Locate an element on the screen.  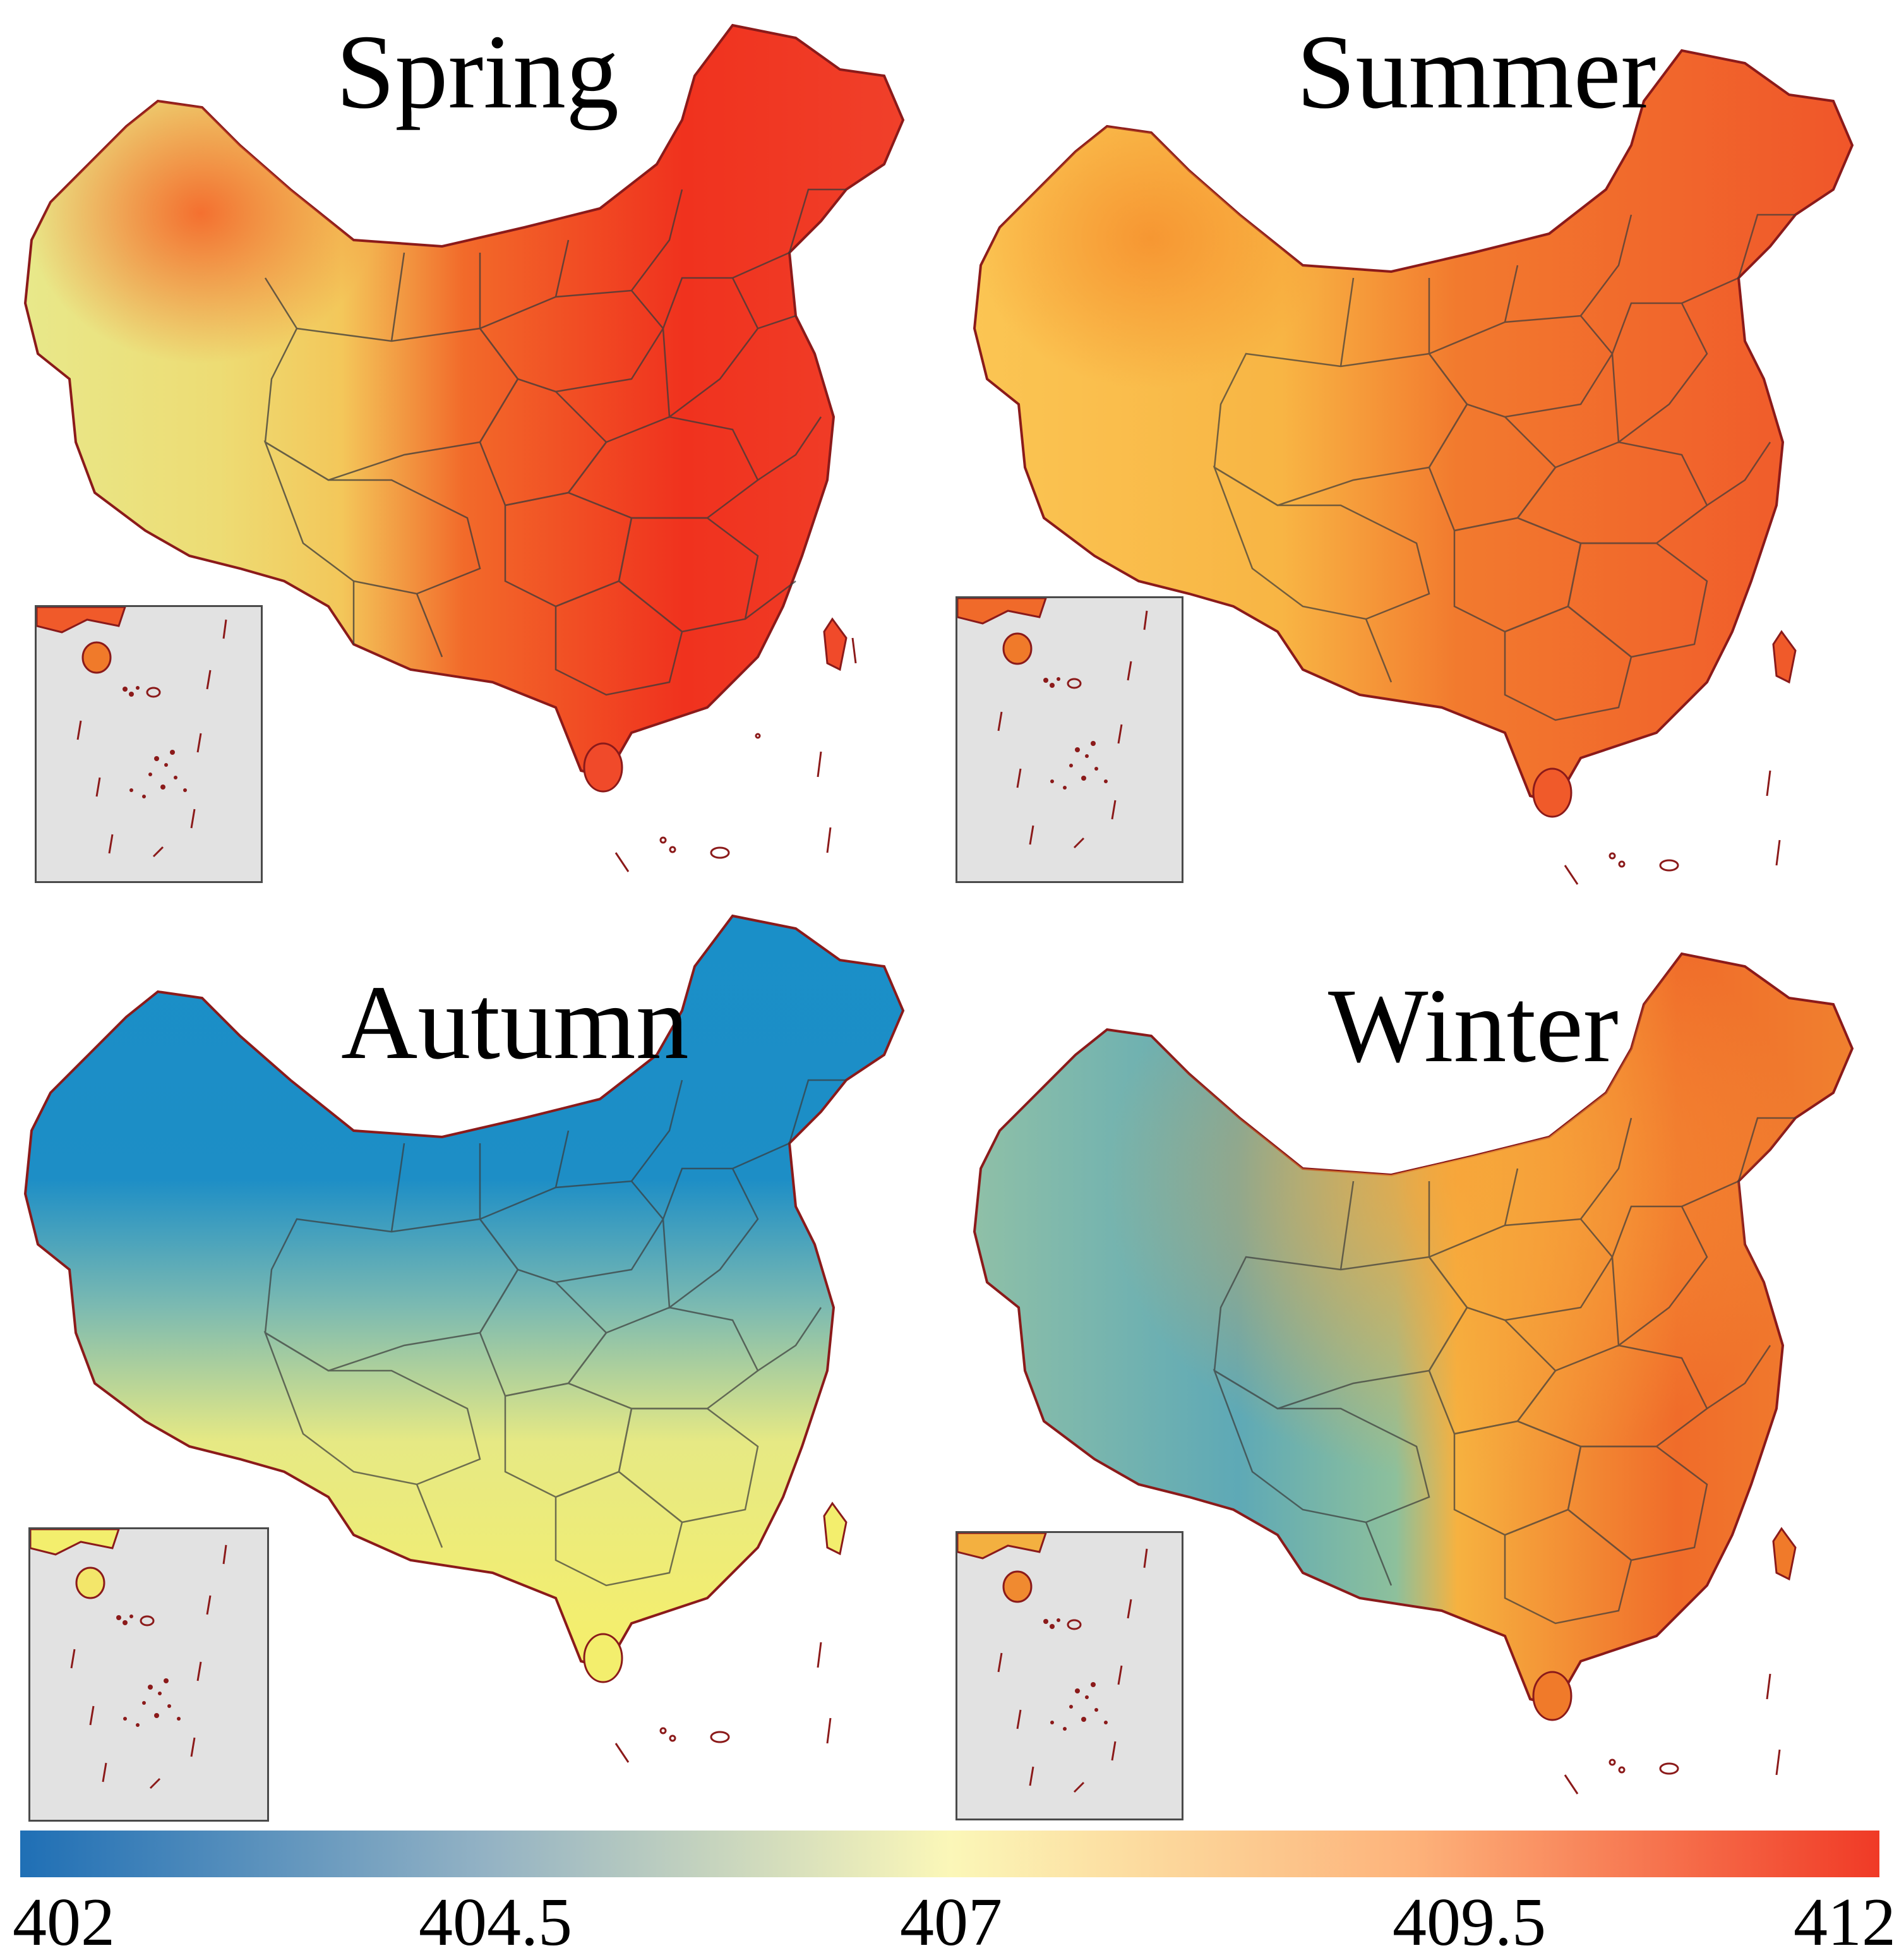
season-title-spring: Spring is located at coordinates (478, 72).